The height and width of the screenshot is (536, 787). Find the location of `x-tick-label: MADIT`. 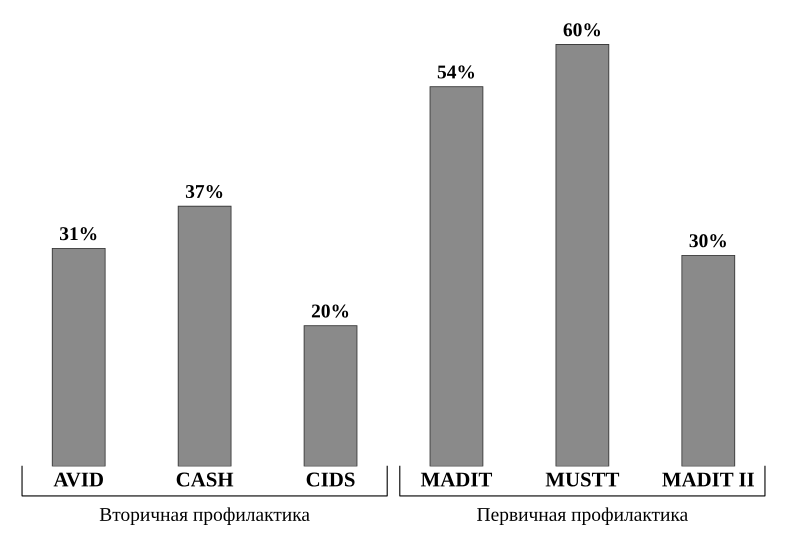

x-tick-label: MADIT is located at coordinates (456, 479).